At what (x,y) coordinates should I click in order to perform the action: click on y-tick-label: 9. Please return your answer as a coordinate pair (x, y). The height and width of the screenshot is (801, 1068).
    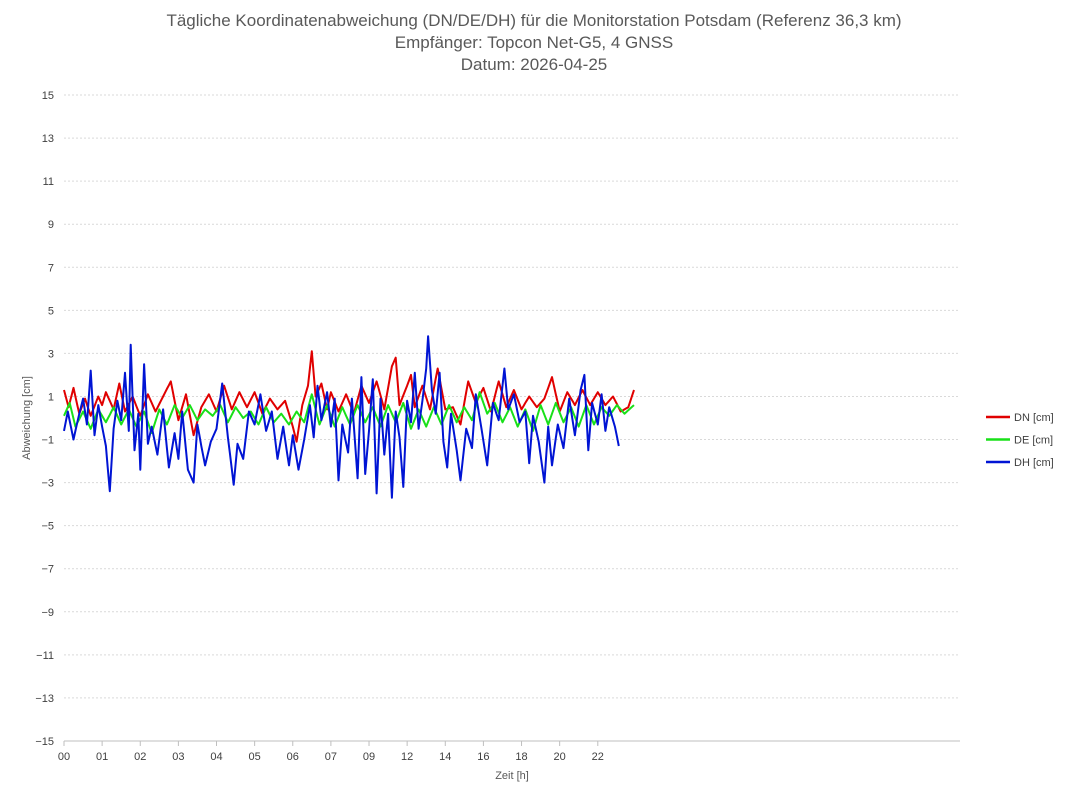
    Looking at the image, I should click on (51, 225).